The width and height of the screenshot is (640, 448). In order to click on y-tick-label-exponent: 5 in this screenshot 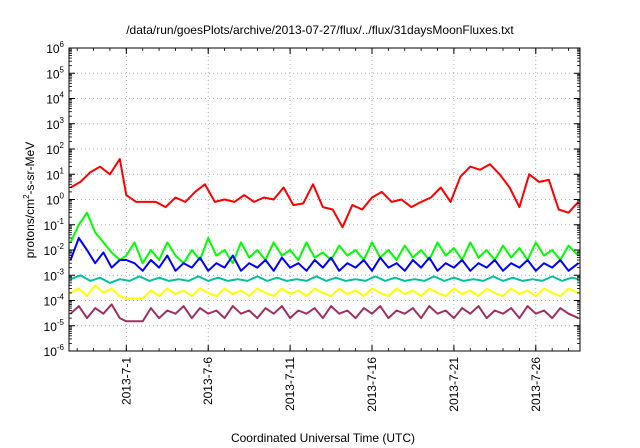, I will do `click(62, 69)`.